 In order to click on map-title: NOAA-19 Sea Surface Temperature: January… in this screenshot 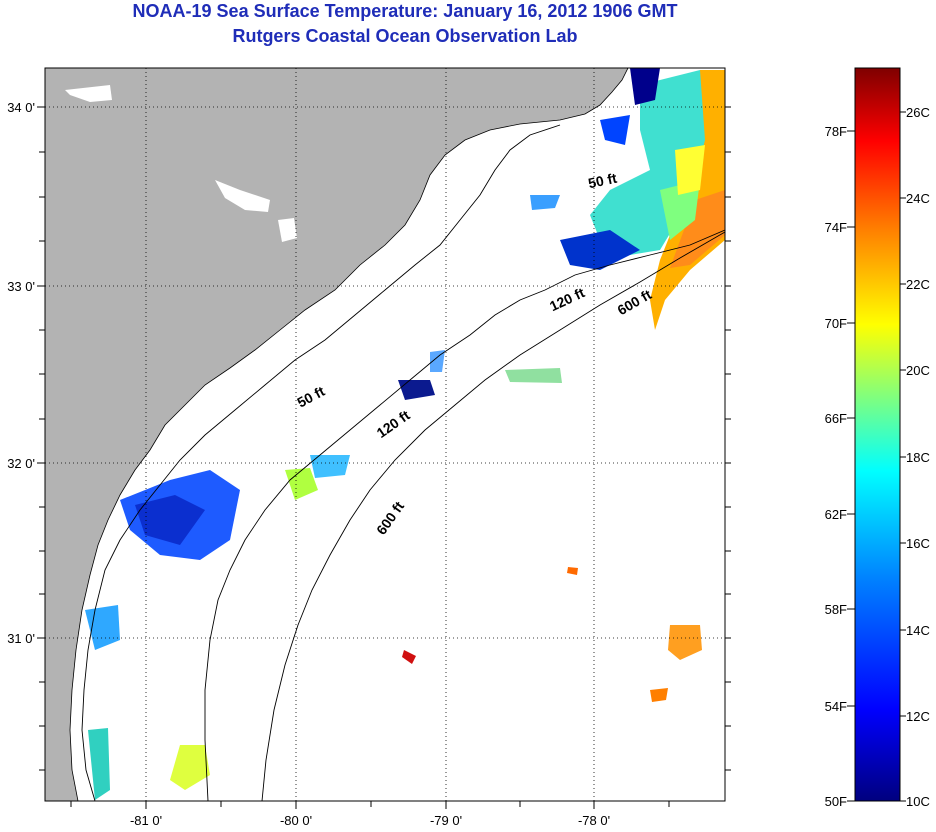, I will do `click(405, 11)`.